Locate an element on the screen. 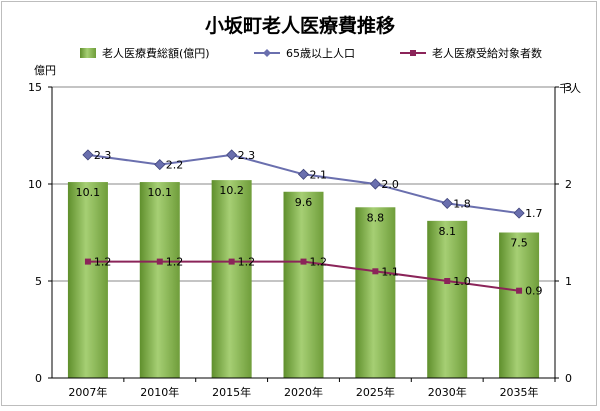 This screenshot has height=411, width=600. legend-item: 老人医療受給対象者数 is located at coordinates (471, 53).